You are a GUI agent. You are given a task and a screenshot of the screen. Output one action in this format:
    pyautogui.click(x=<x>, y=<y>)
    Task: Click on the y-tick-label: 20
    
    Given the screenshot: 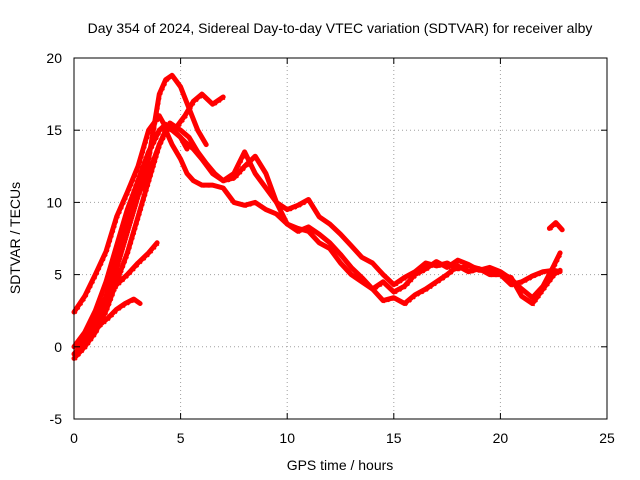 What is the action you would take?
    pyautogui.click(x=54, y=58)
    